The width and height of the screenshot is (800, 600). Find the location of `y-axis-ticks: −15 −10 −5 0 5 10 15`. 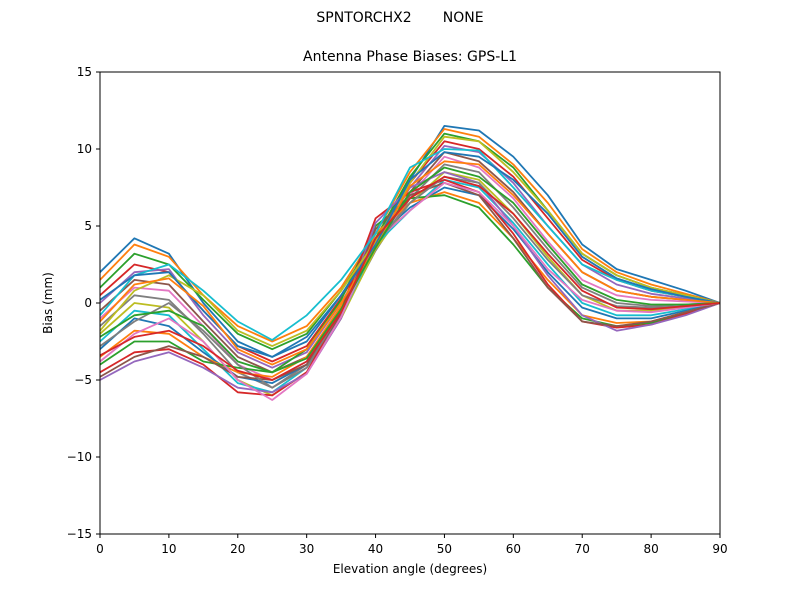

y-axis-ticks: −15 −10 −5 0 5 10 15 is located at coordinates (83, 303).